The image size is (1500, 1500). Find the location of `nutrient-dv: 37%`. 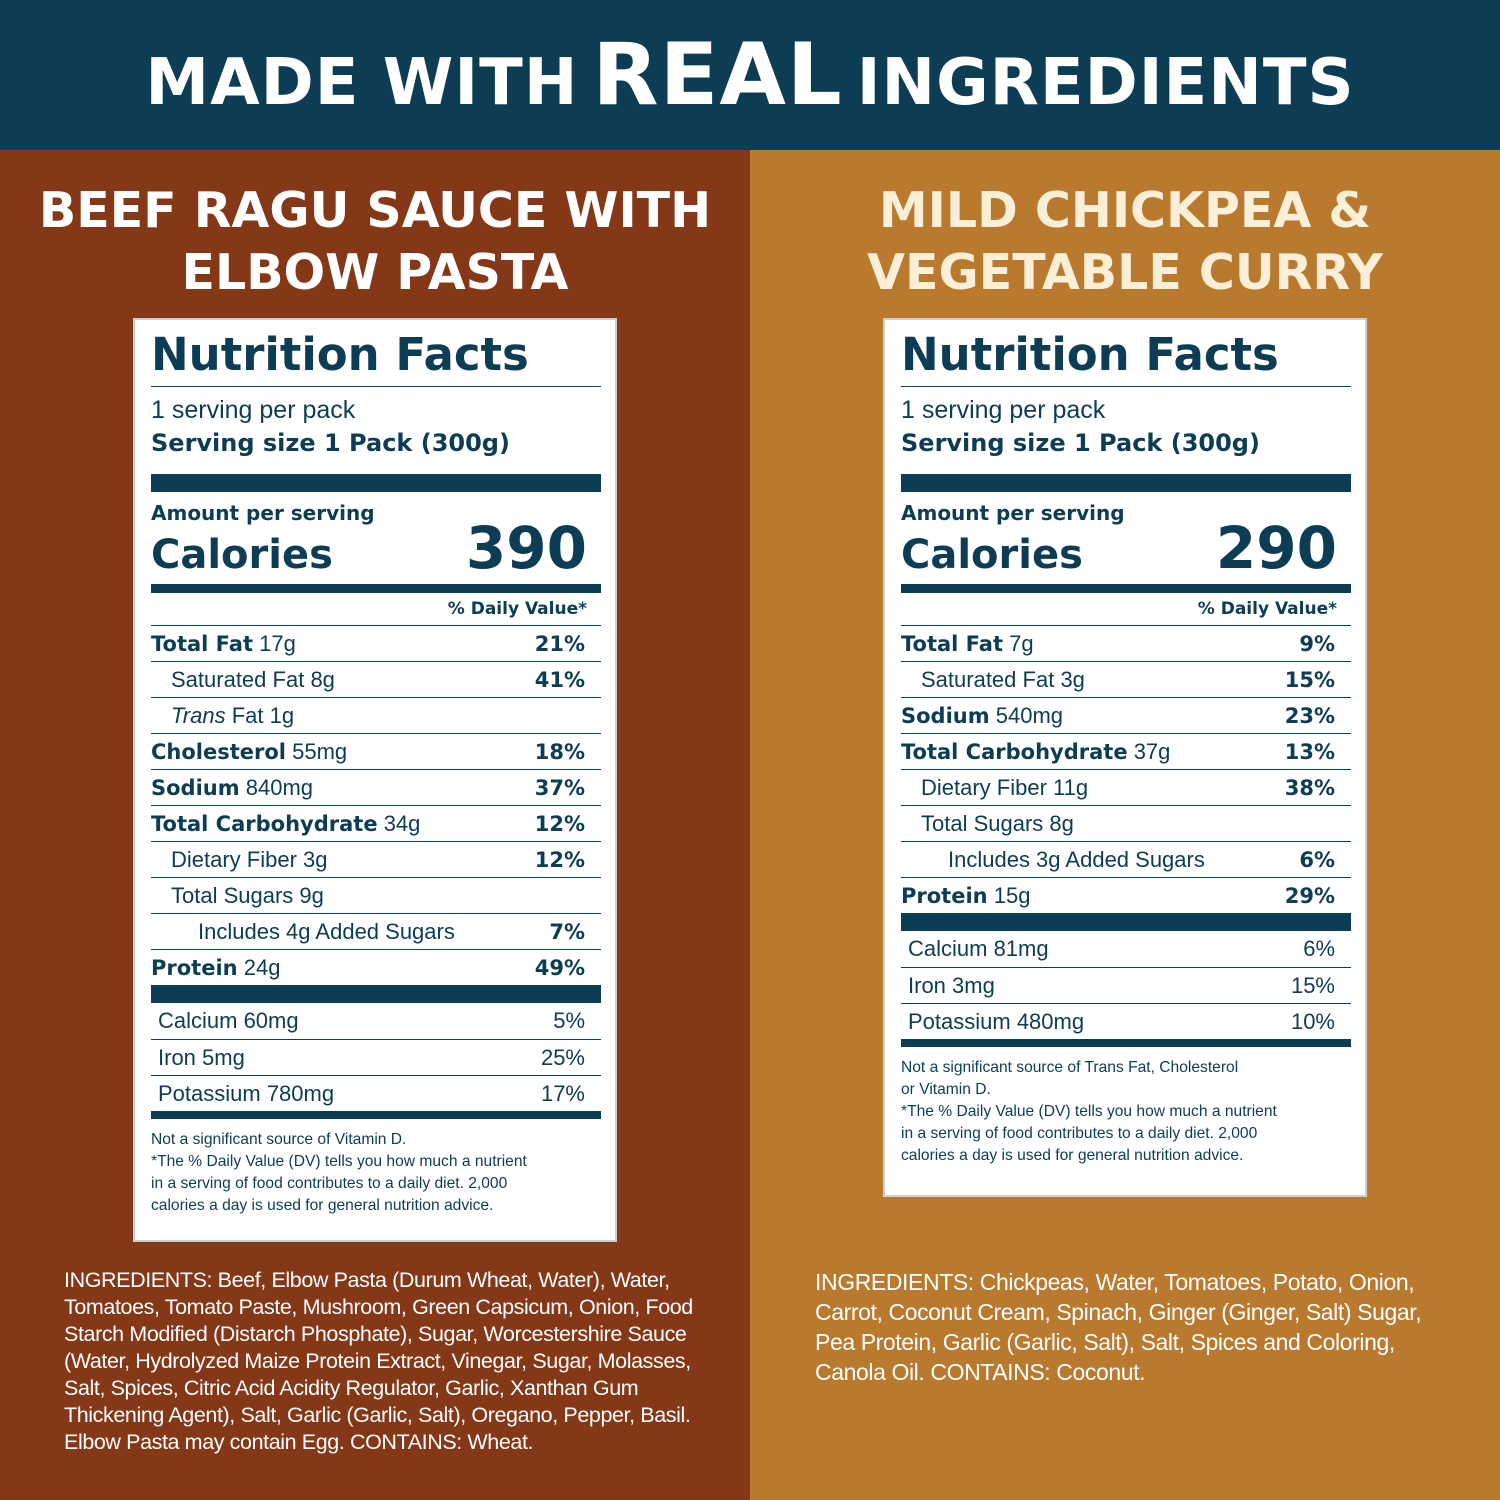

nutrient-dv: 37% is located at coordinates (559, 787).